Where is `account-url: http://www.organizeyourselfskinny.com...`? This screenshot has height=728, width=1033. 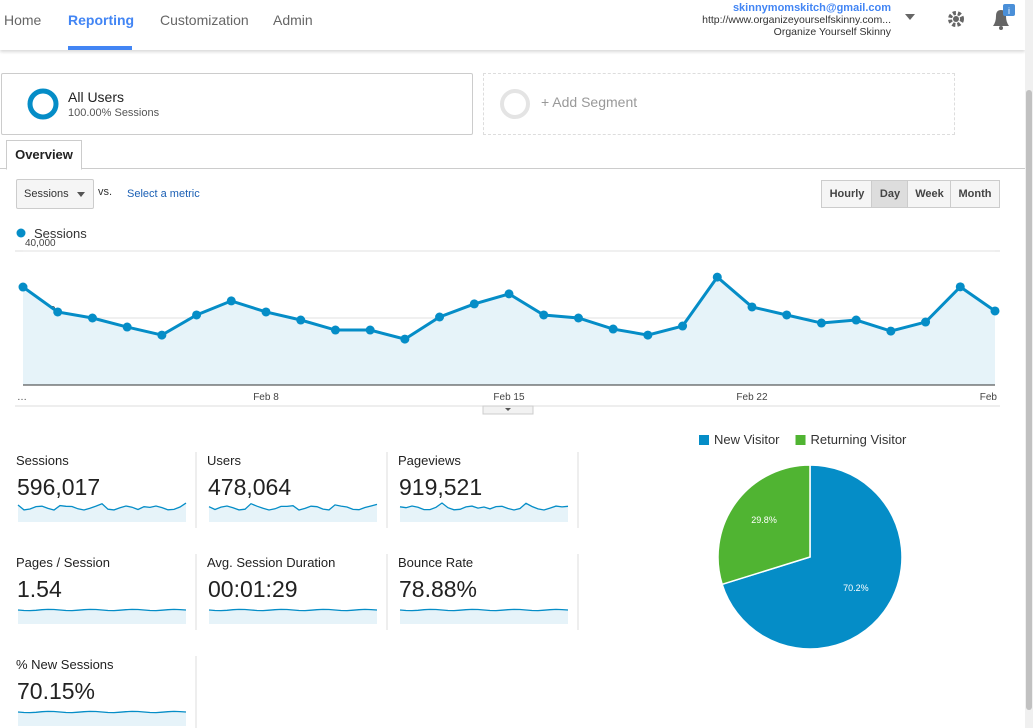
account-url: http://www.organizeyourselfskinny.com... is located at coordinates (796, 20).